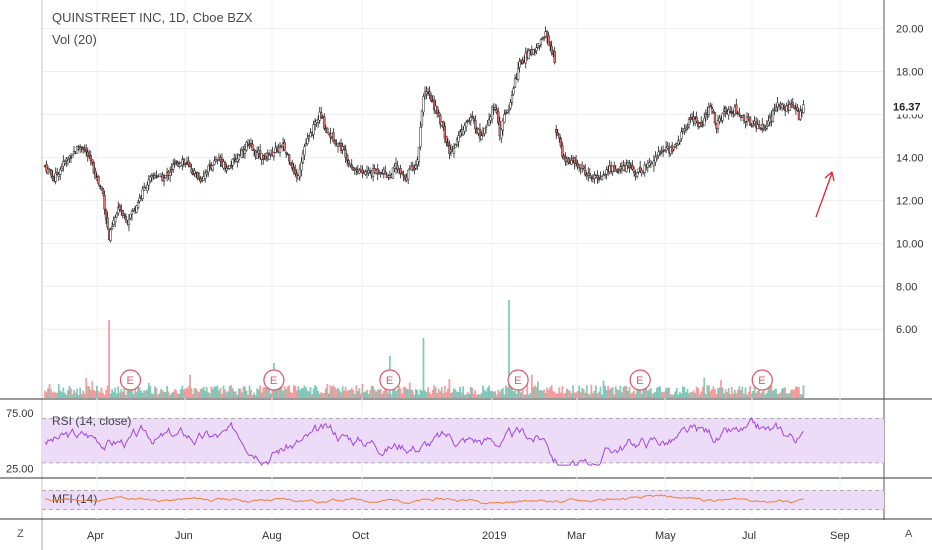 Image resolution: width=932 pixels, height=550 pixels. What do you see at coordinates (445, 534) in the screenshot?
I see `time-axis: Apr Jun Aug Oct 2019 Mar May Jul Sep` at bounding box center [445, 534].